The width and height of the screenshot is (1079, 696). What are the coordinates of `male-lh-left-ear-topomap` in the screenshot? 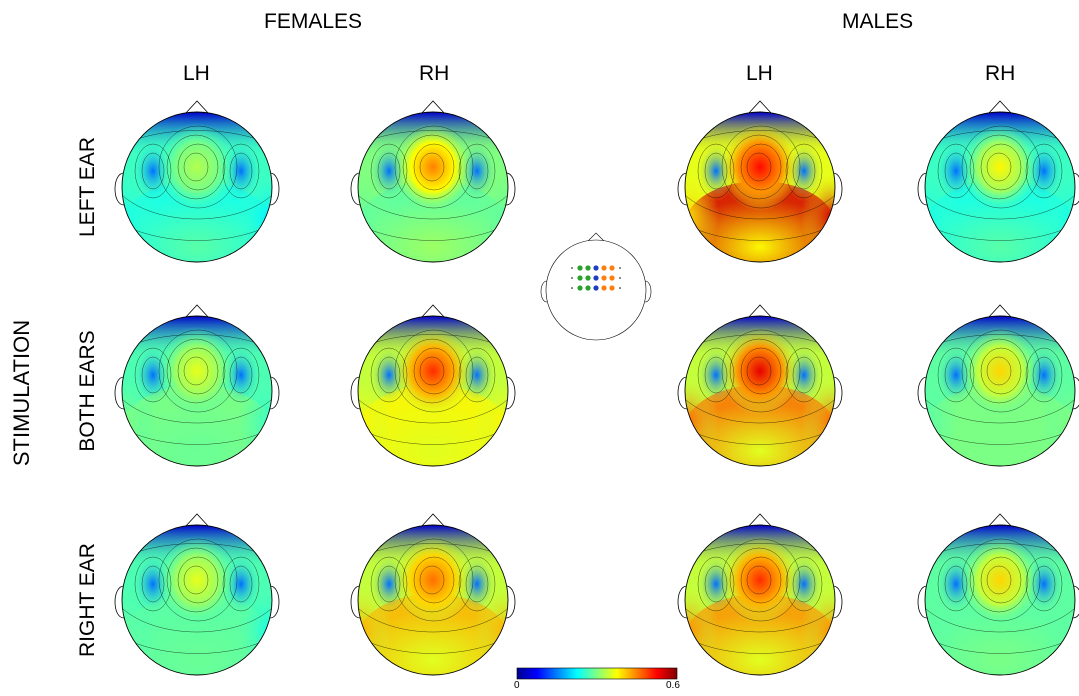 It's located at (760, 181).